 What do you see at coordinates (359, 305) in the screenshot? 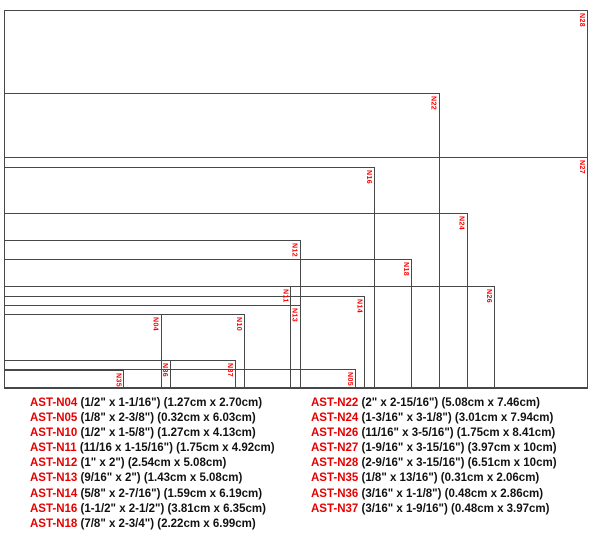
I see `rect-label-n14: N14` at bounding box center [359, 305].